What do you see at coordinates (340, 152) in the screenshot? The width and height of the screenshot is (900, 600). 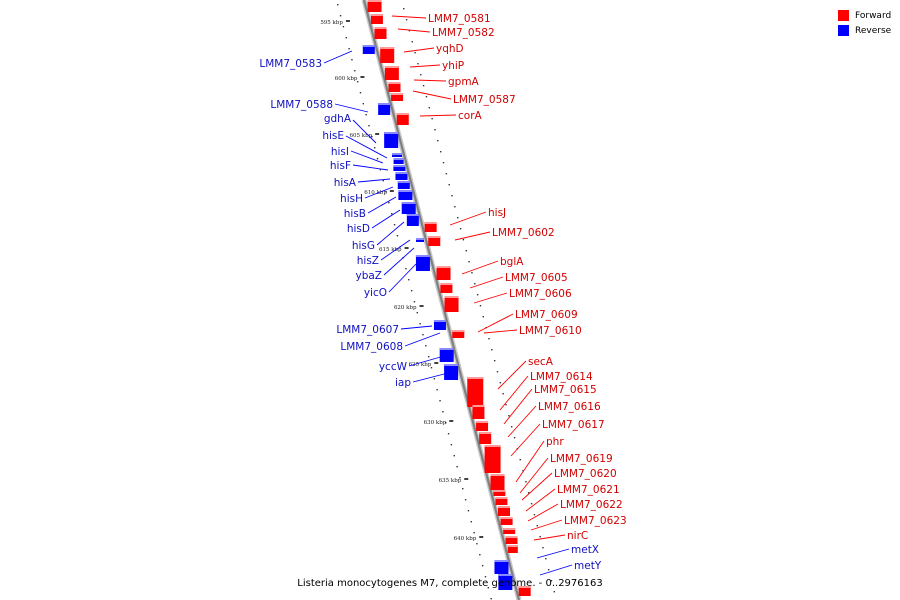 I see `gene-label: hisI` at bounding box center [340, 152].